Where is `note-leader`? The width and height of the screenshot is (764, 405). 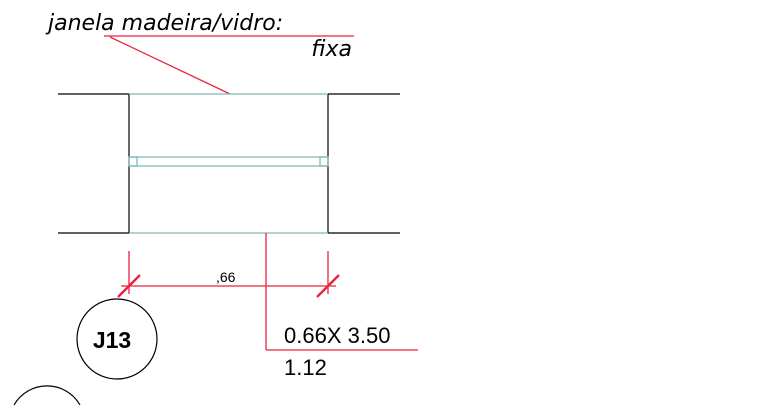
note-leader is located at coordinates (229, 65).